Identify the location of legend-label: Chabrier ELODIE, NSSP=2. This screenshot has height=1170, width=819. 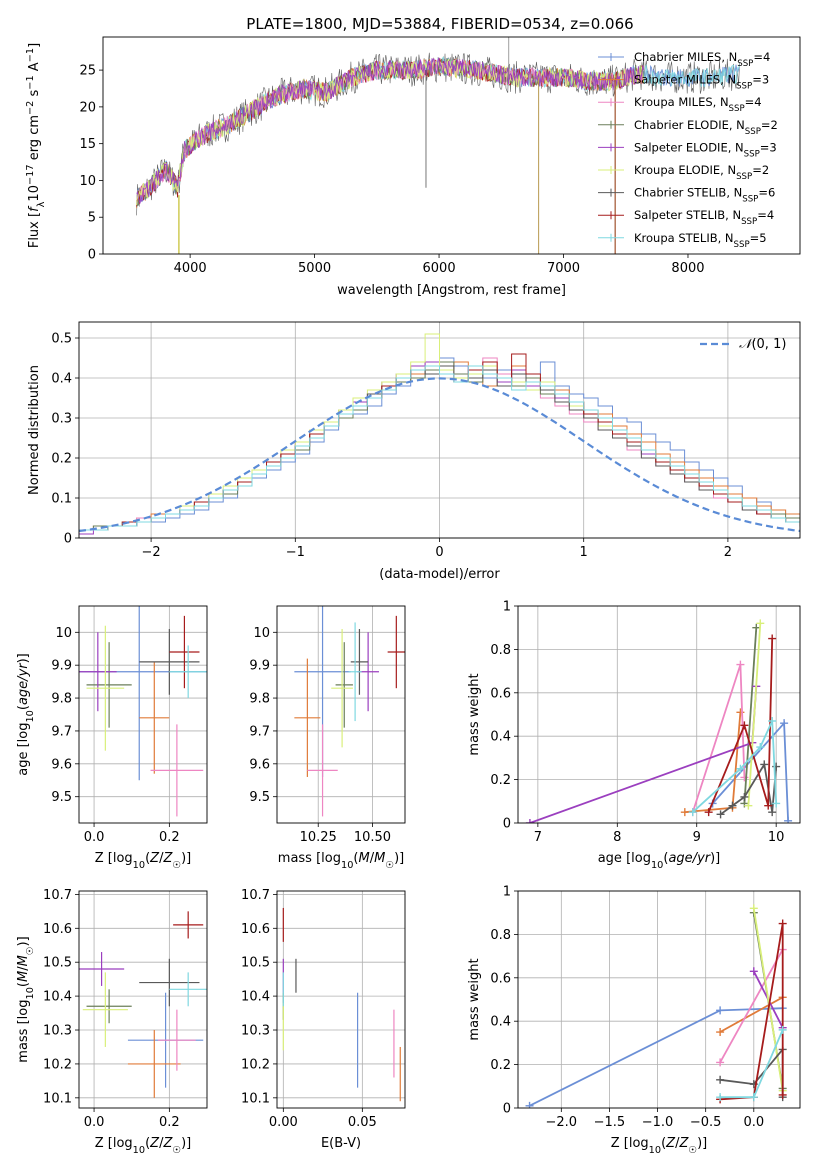
(706, 127).